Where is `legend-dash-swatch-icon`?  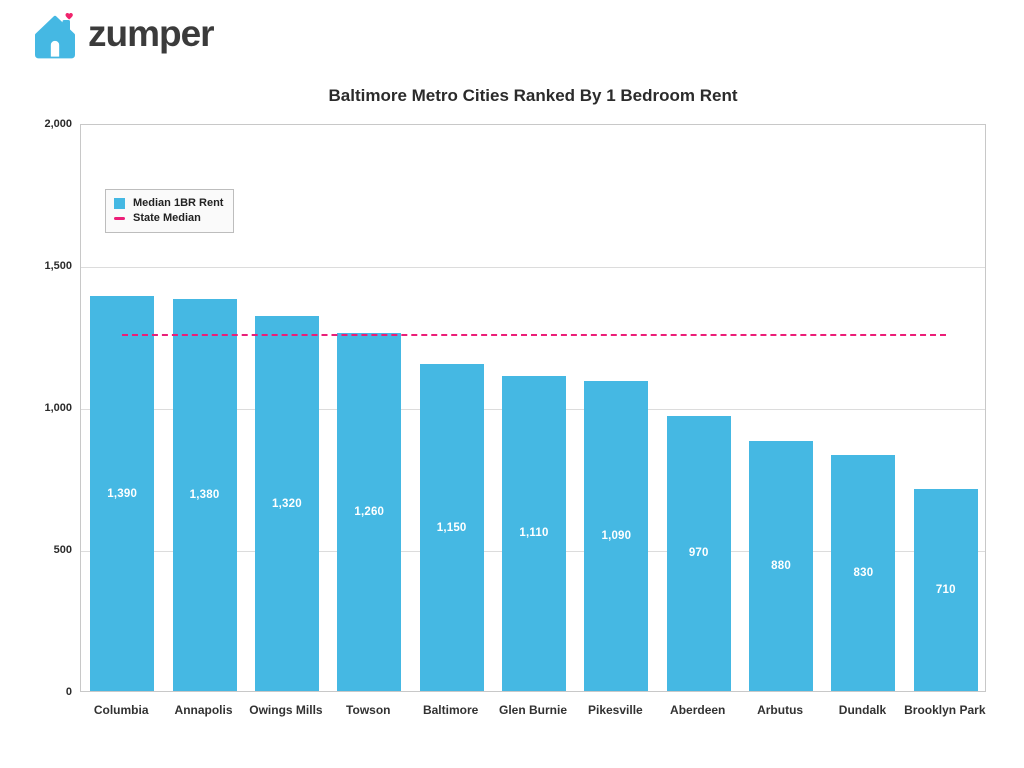 legend-dash-swatch-icon is located at coordinates (119, 218).